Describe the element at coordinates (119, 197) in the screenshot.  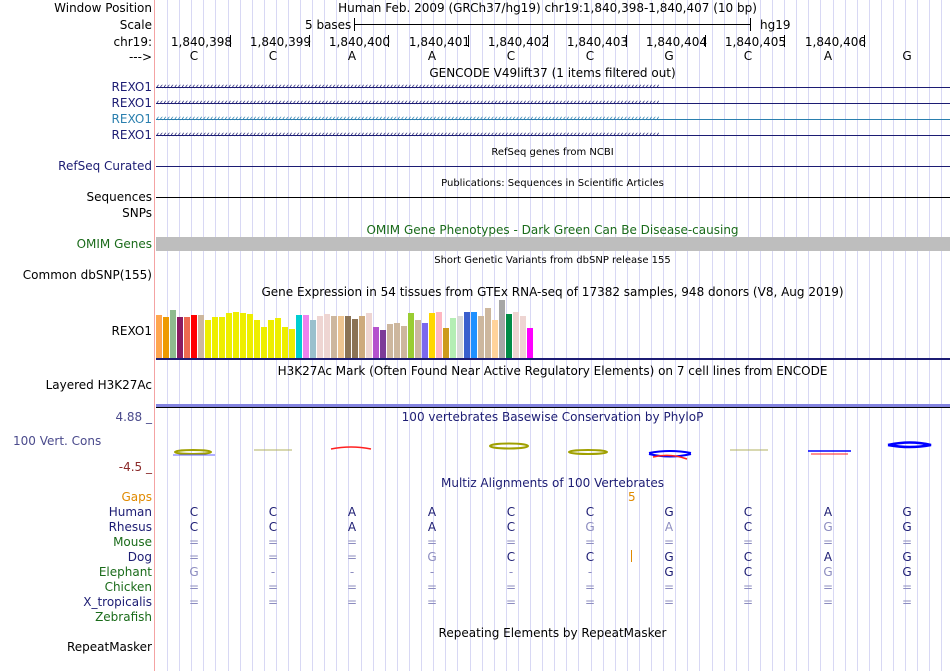
I see `publications-track-label: Sequences` at that location.